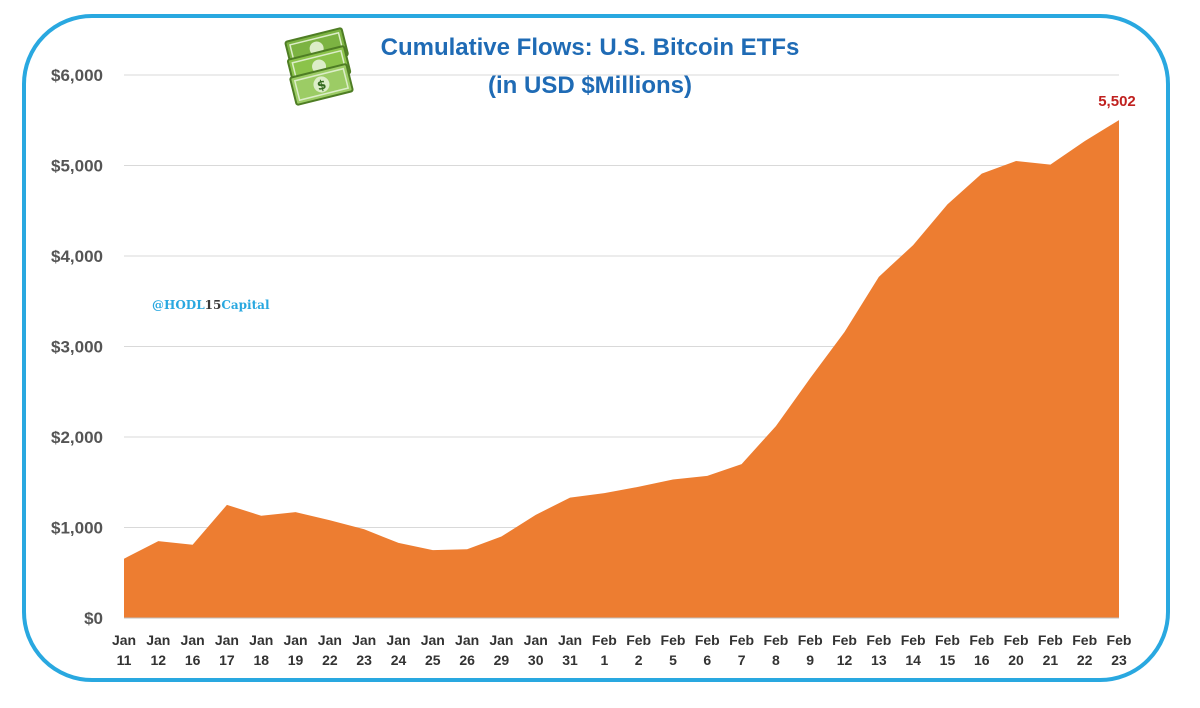 This screenshot has height=708, width=1200. What do you see at coordinates (77, 166) in the screenshot?
I see `y-tick-label: $5,000` at bounding box center [77, 166].